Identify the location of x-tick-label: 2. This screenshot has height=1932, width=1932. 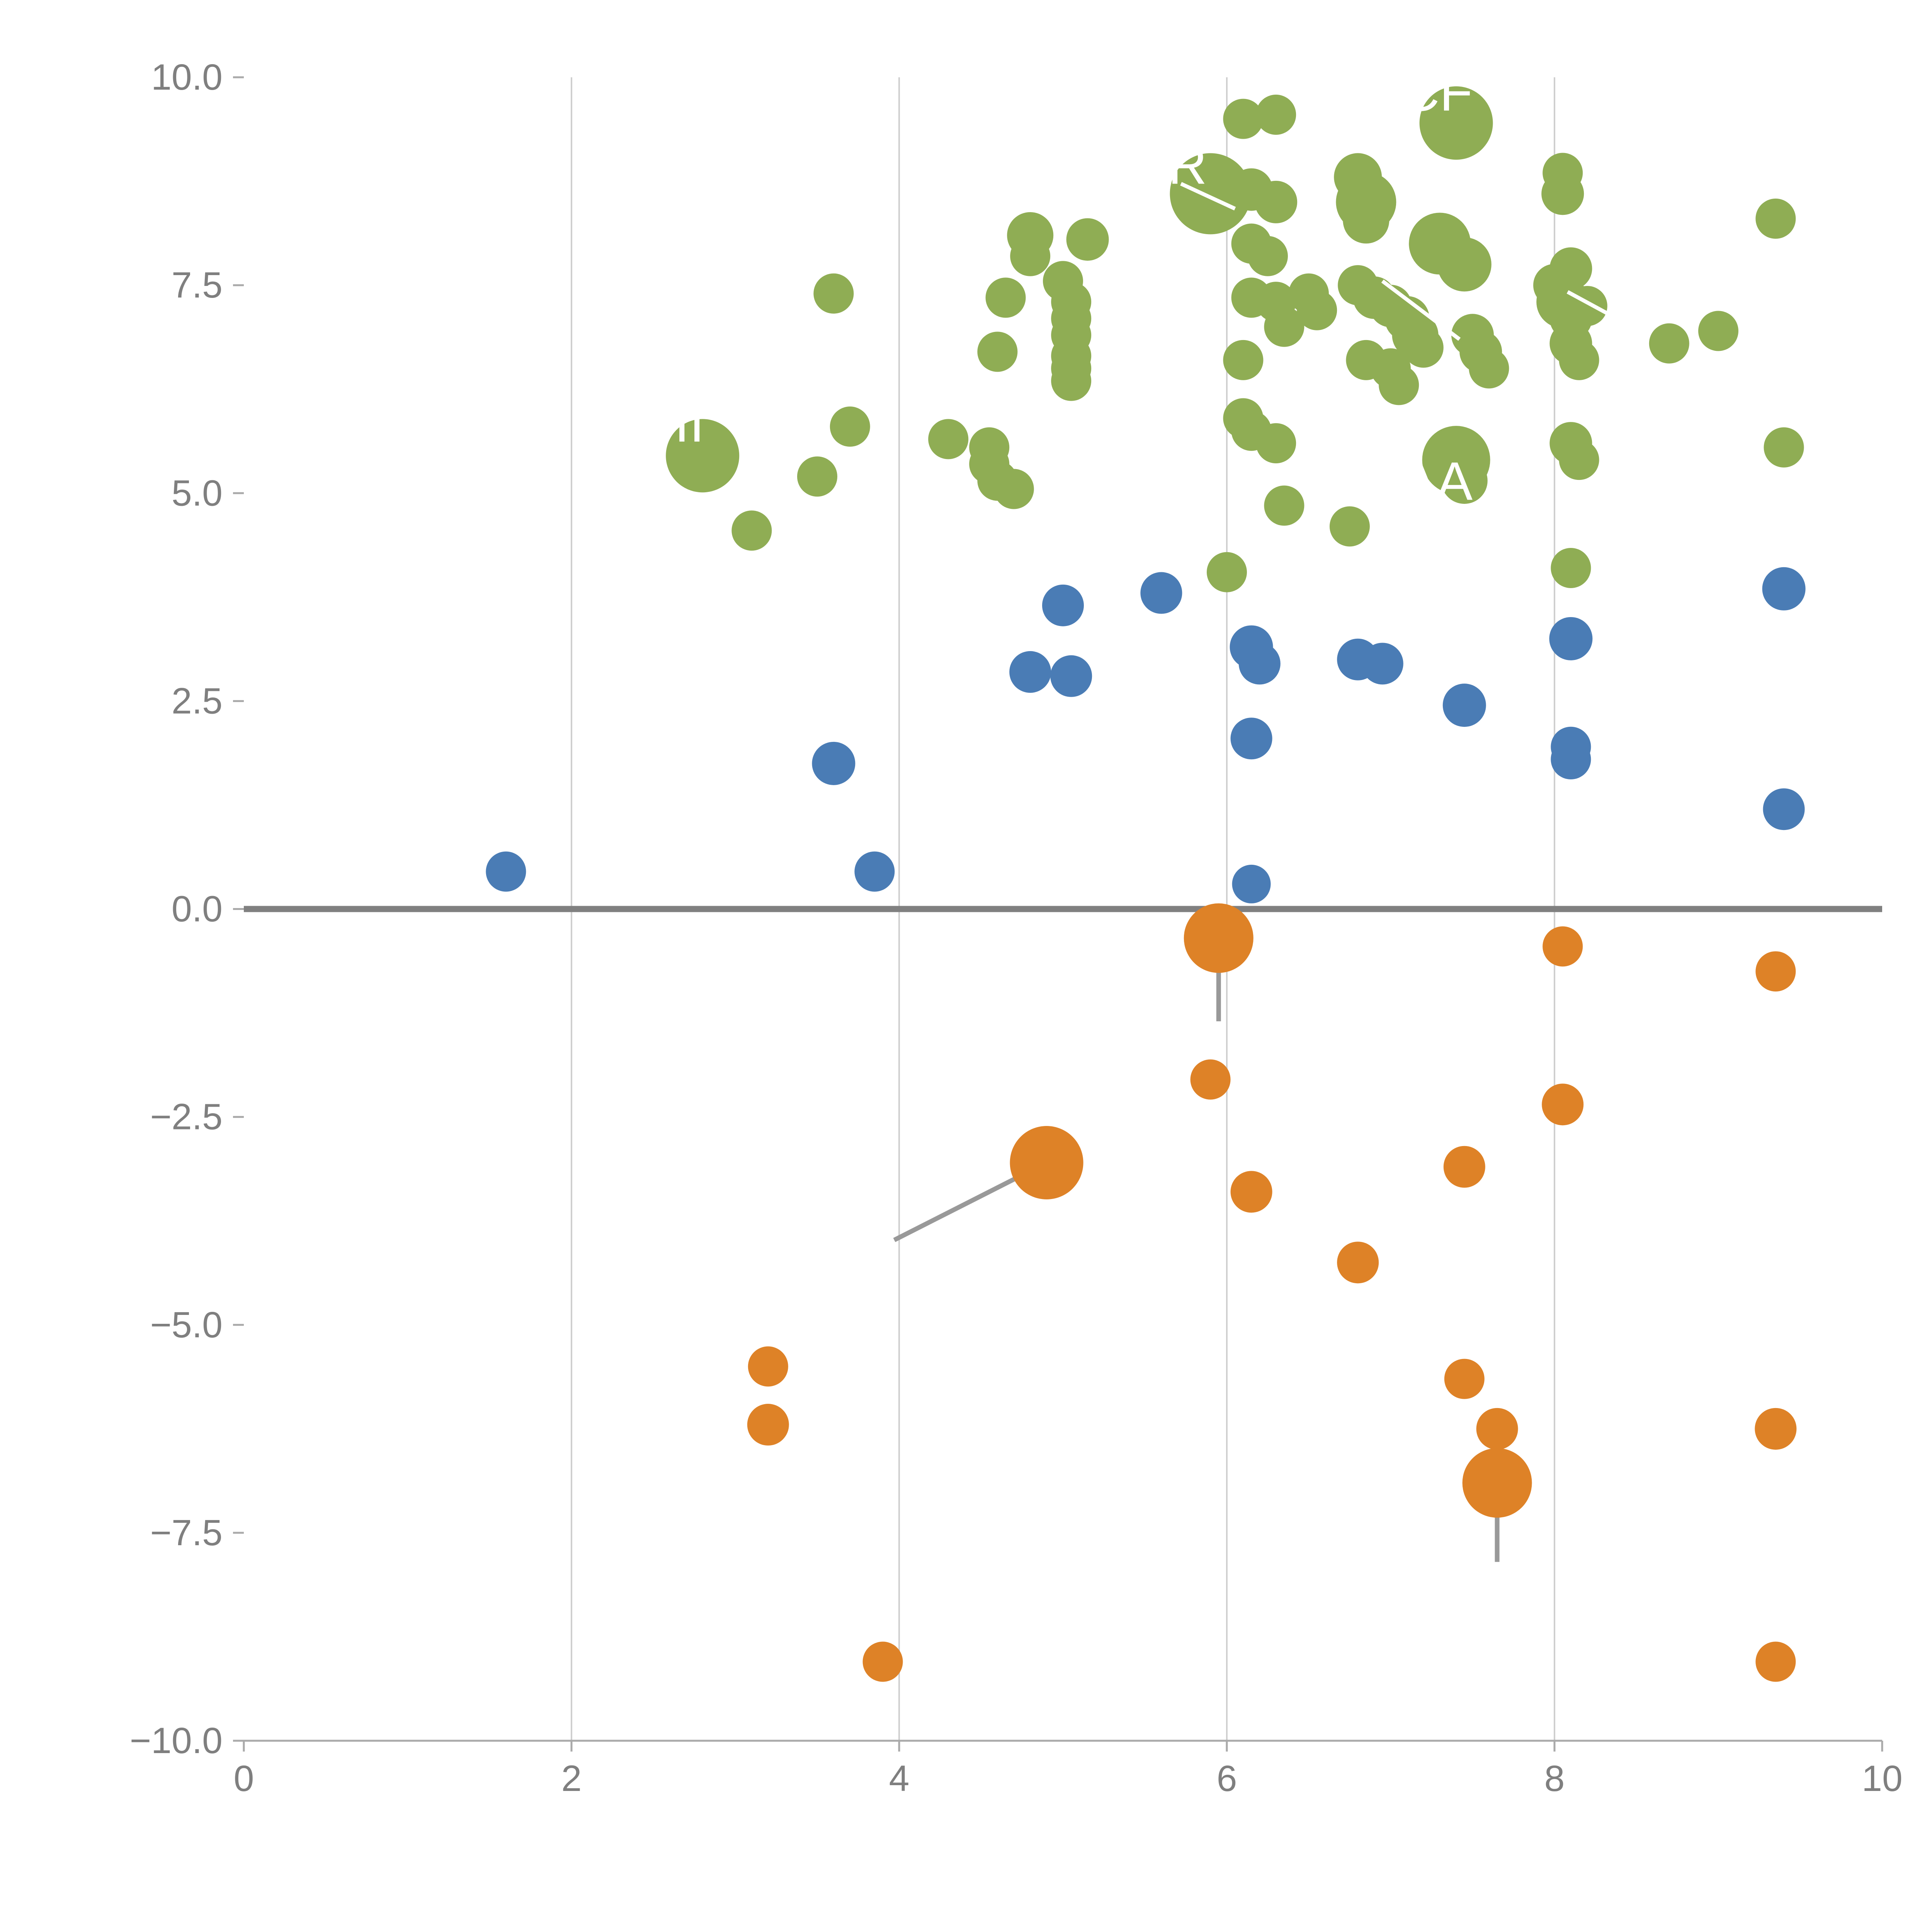
(571, 1779).